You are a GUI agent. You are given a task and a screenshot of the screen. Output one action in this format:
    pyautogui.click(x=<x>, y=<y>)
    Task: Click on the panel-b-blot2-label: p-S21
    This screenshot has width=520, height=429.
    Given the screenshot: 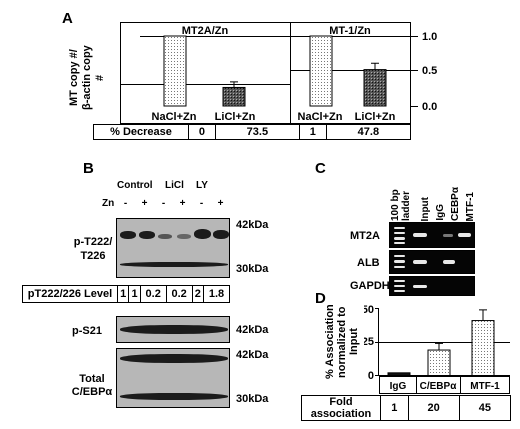 What is the action you would take?
    pyautogui.click(x=87, y=331)
    